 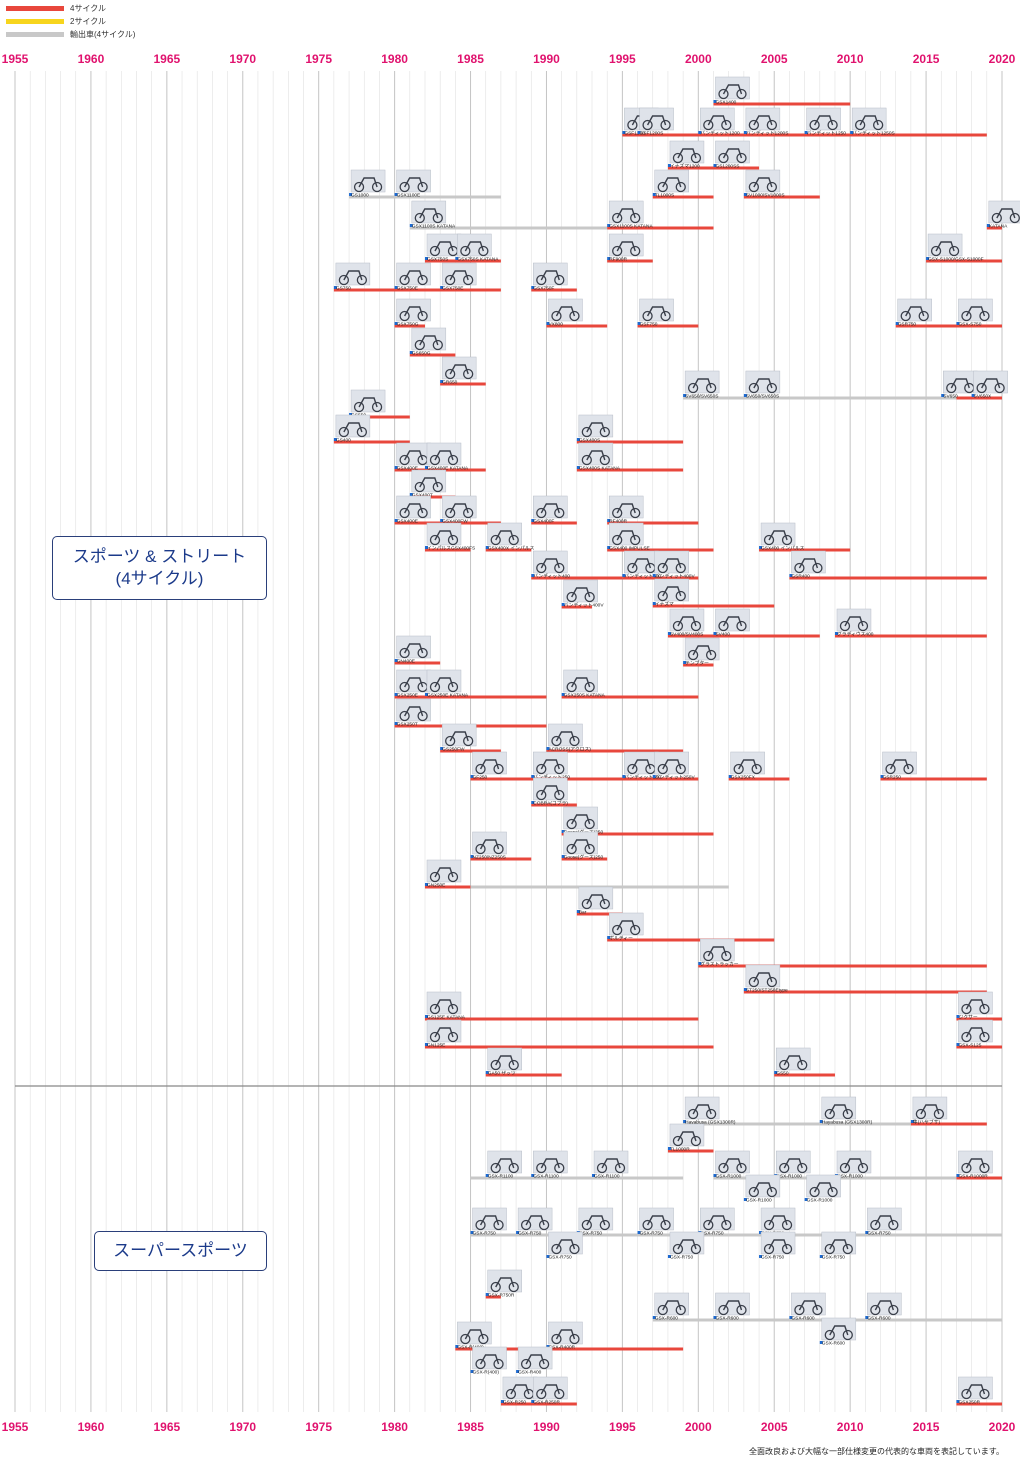 What do you see at coordinates (664, 196) in the screenshot?
I see `model-label: TL1000S` at bounding box center [664, 196].